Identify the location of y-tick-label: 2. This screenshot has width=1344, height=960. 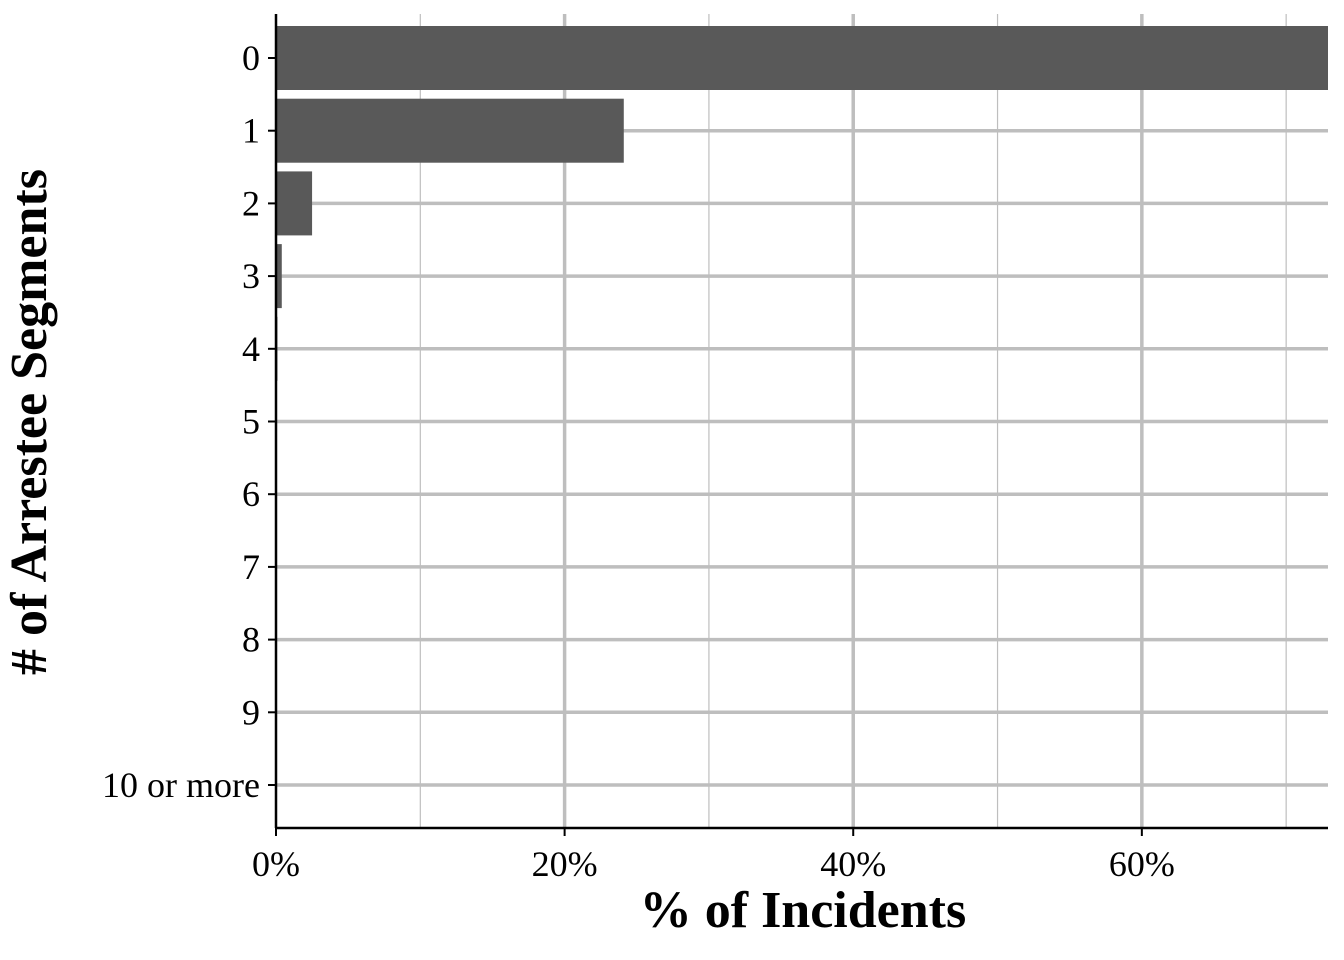
(251, 203).